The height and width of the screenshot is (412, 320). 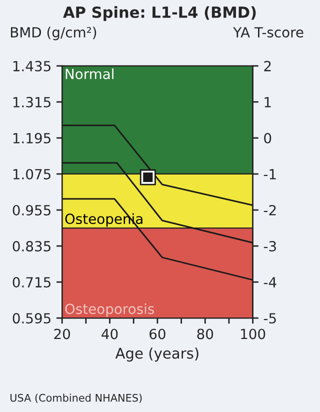 What do you see at coordinates (109, 310) in the screenshot?
I see `band-label: Osteoporosis` at bounding box center [109, 310].